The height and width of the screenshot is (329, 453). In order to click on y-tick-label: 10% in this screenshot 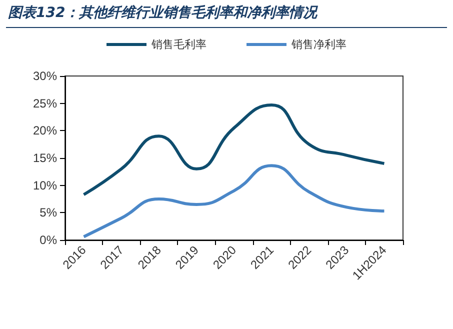, I will do `click(45, 185)`.